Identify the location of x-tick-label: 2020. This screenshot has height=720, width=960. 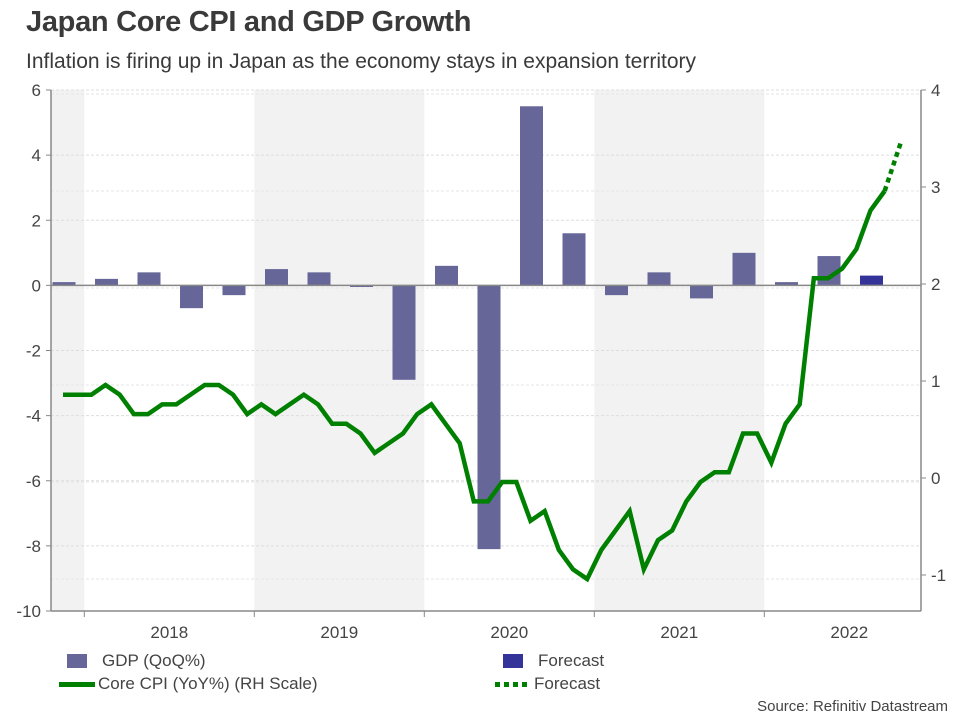
(509, 632).